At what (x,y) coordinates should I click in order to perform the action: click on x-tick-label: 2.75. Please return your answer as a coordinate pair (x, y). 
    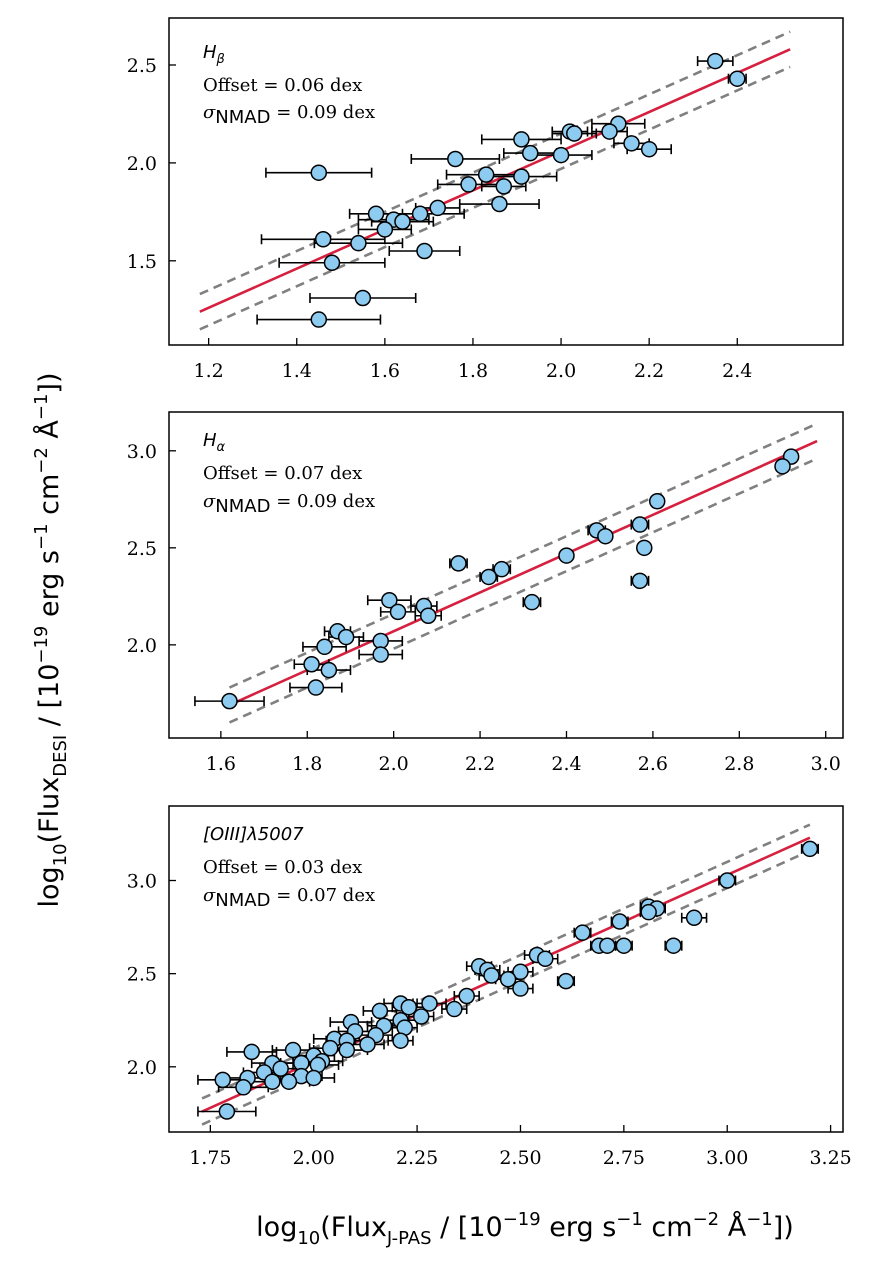
    Looking at the image, I should click on (624, 1158).